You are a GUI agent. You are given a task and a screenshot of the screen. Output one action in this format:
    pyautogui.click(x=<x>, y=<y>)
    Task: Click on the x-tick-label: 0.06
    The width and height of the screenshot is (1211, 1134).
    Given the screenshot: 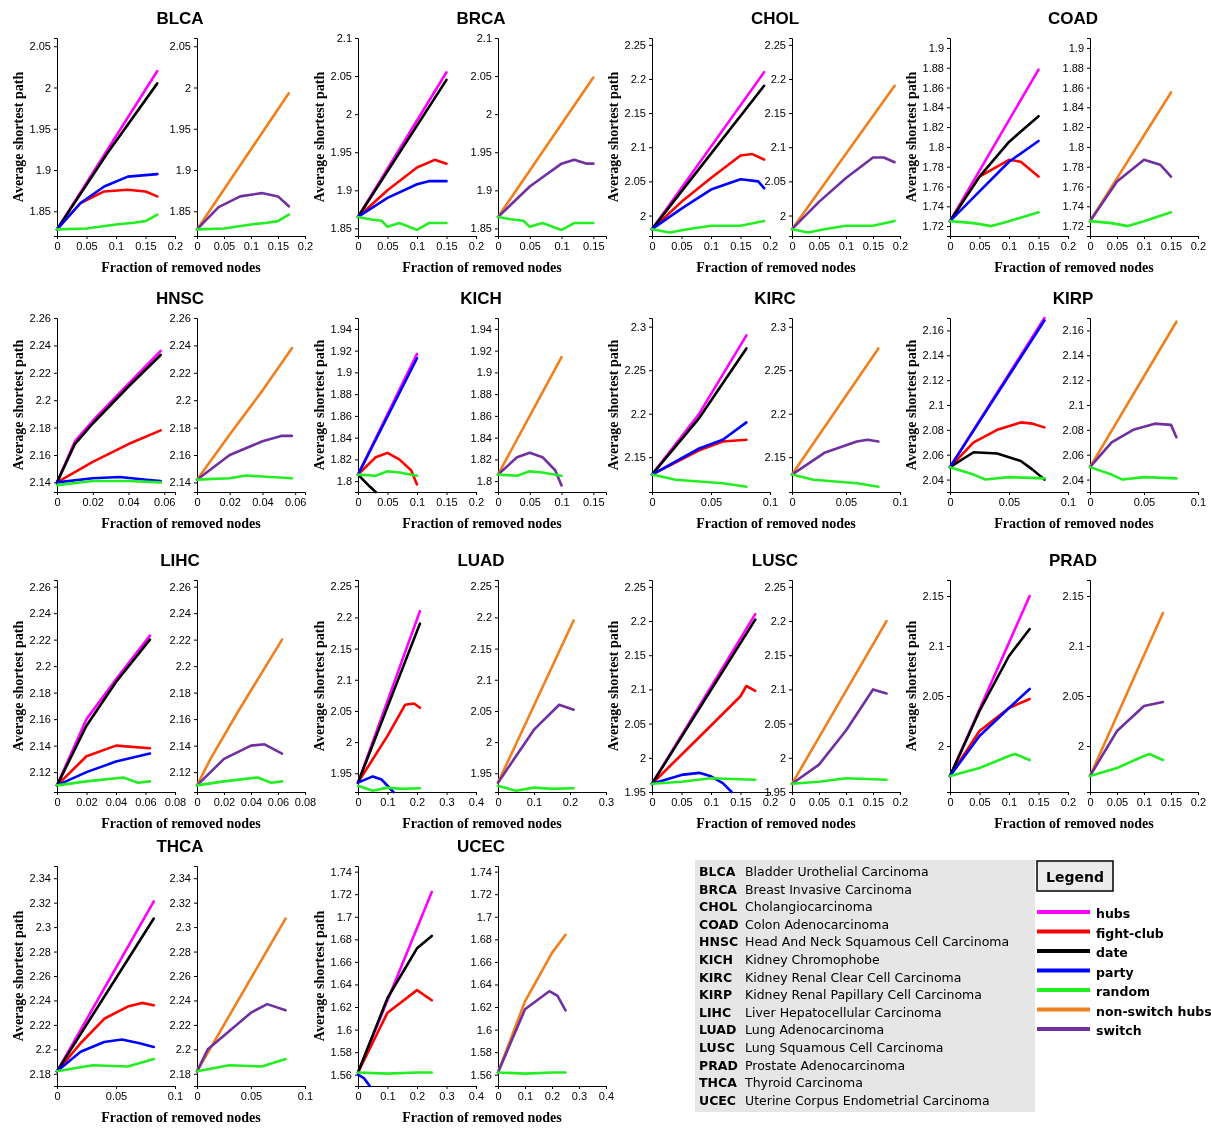 What is the action you would take?
    pyautogui.click(x=278, y=801)
    